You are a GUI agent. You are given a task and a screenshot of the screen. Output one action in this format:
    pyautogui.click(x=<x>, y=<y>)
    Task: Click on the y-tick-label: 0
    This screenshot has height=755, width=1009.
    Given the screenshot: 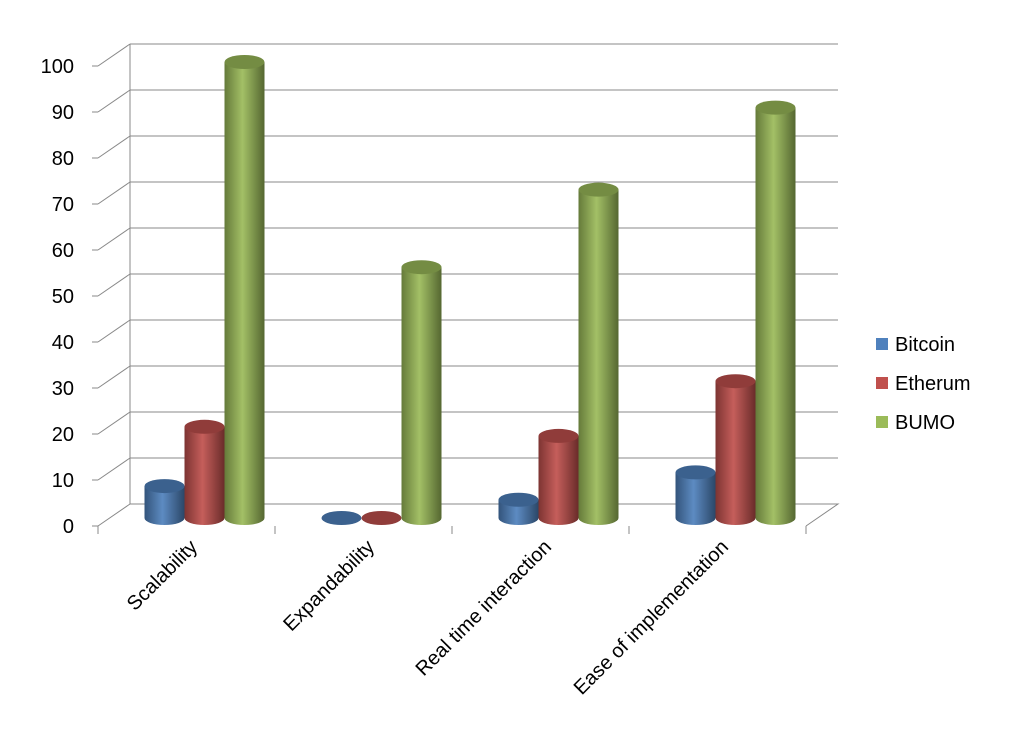 What is the action you would take?
    pyautogui.click(x=68, y=527)
    